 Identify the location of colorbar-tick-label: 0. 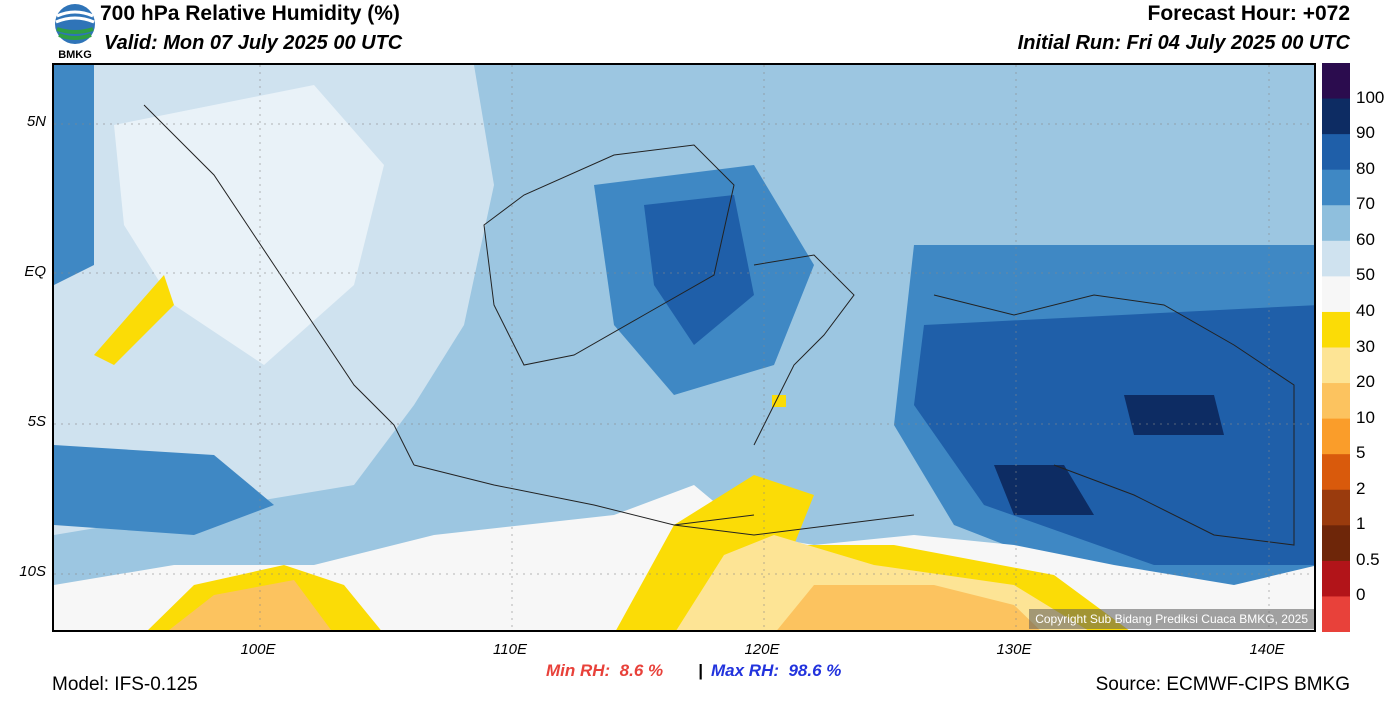
(1361, 595).